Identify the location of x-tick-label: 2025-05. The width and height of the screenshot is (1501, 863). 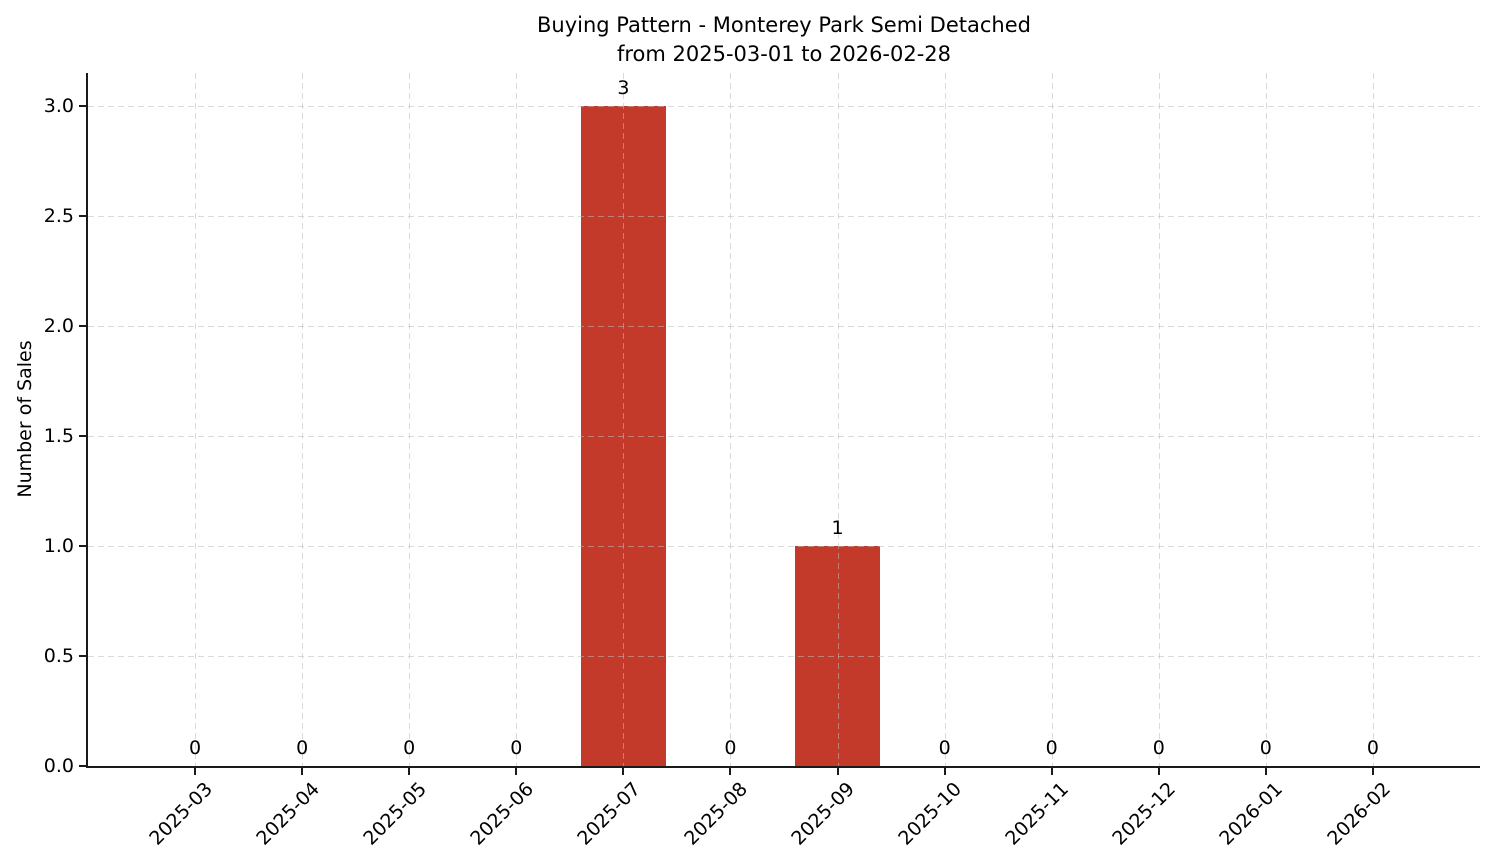
(395, 814).